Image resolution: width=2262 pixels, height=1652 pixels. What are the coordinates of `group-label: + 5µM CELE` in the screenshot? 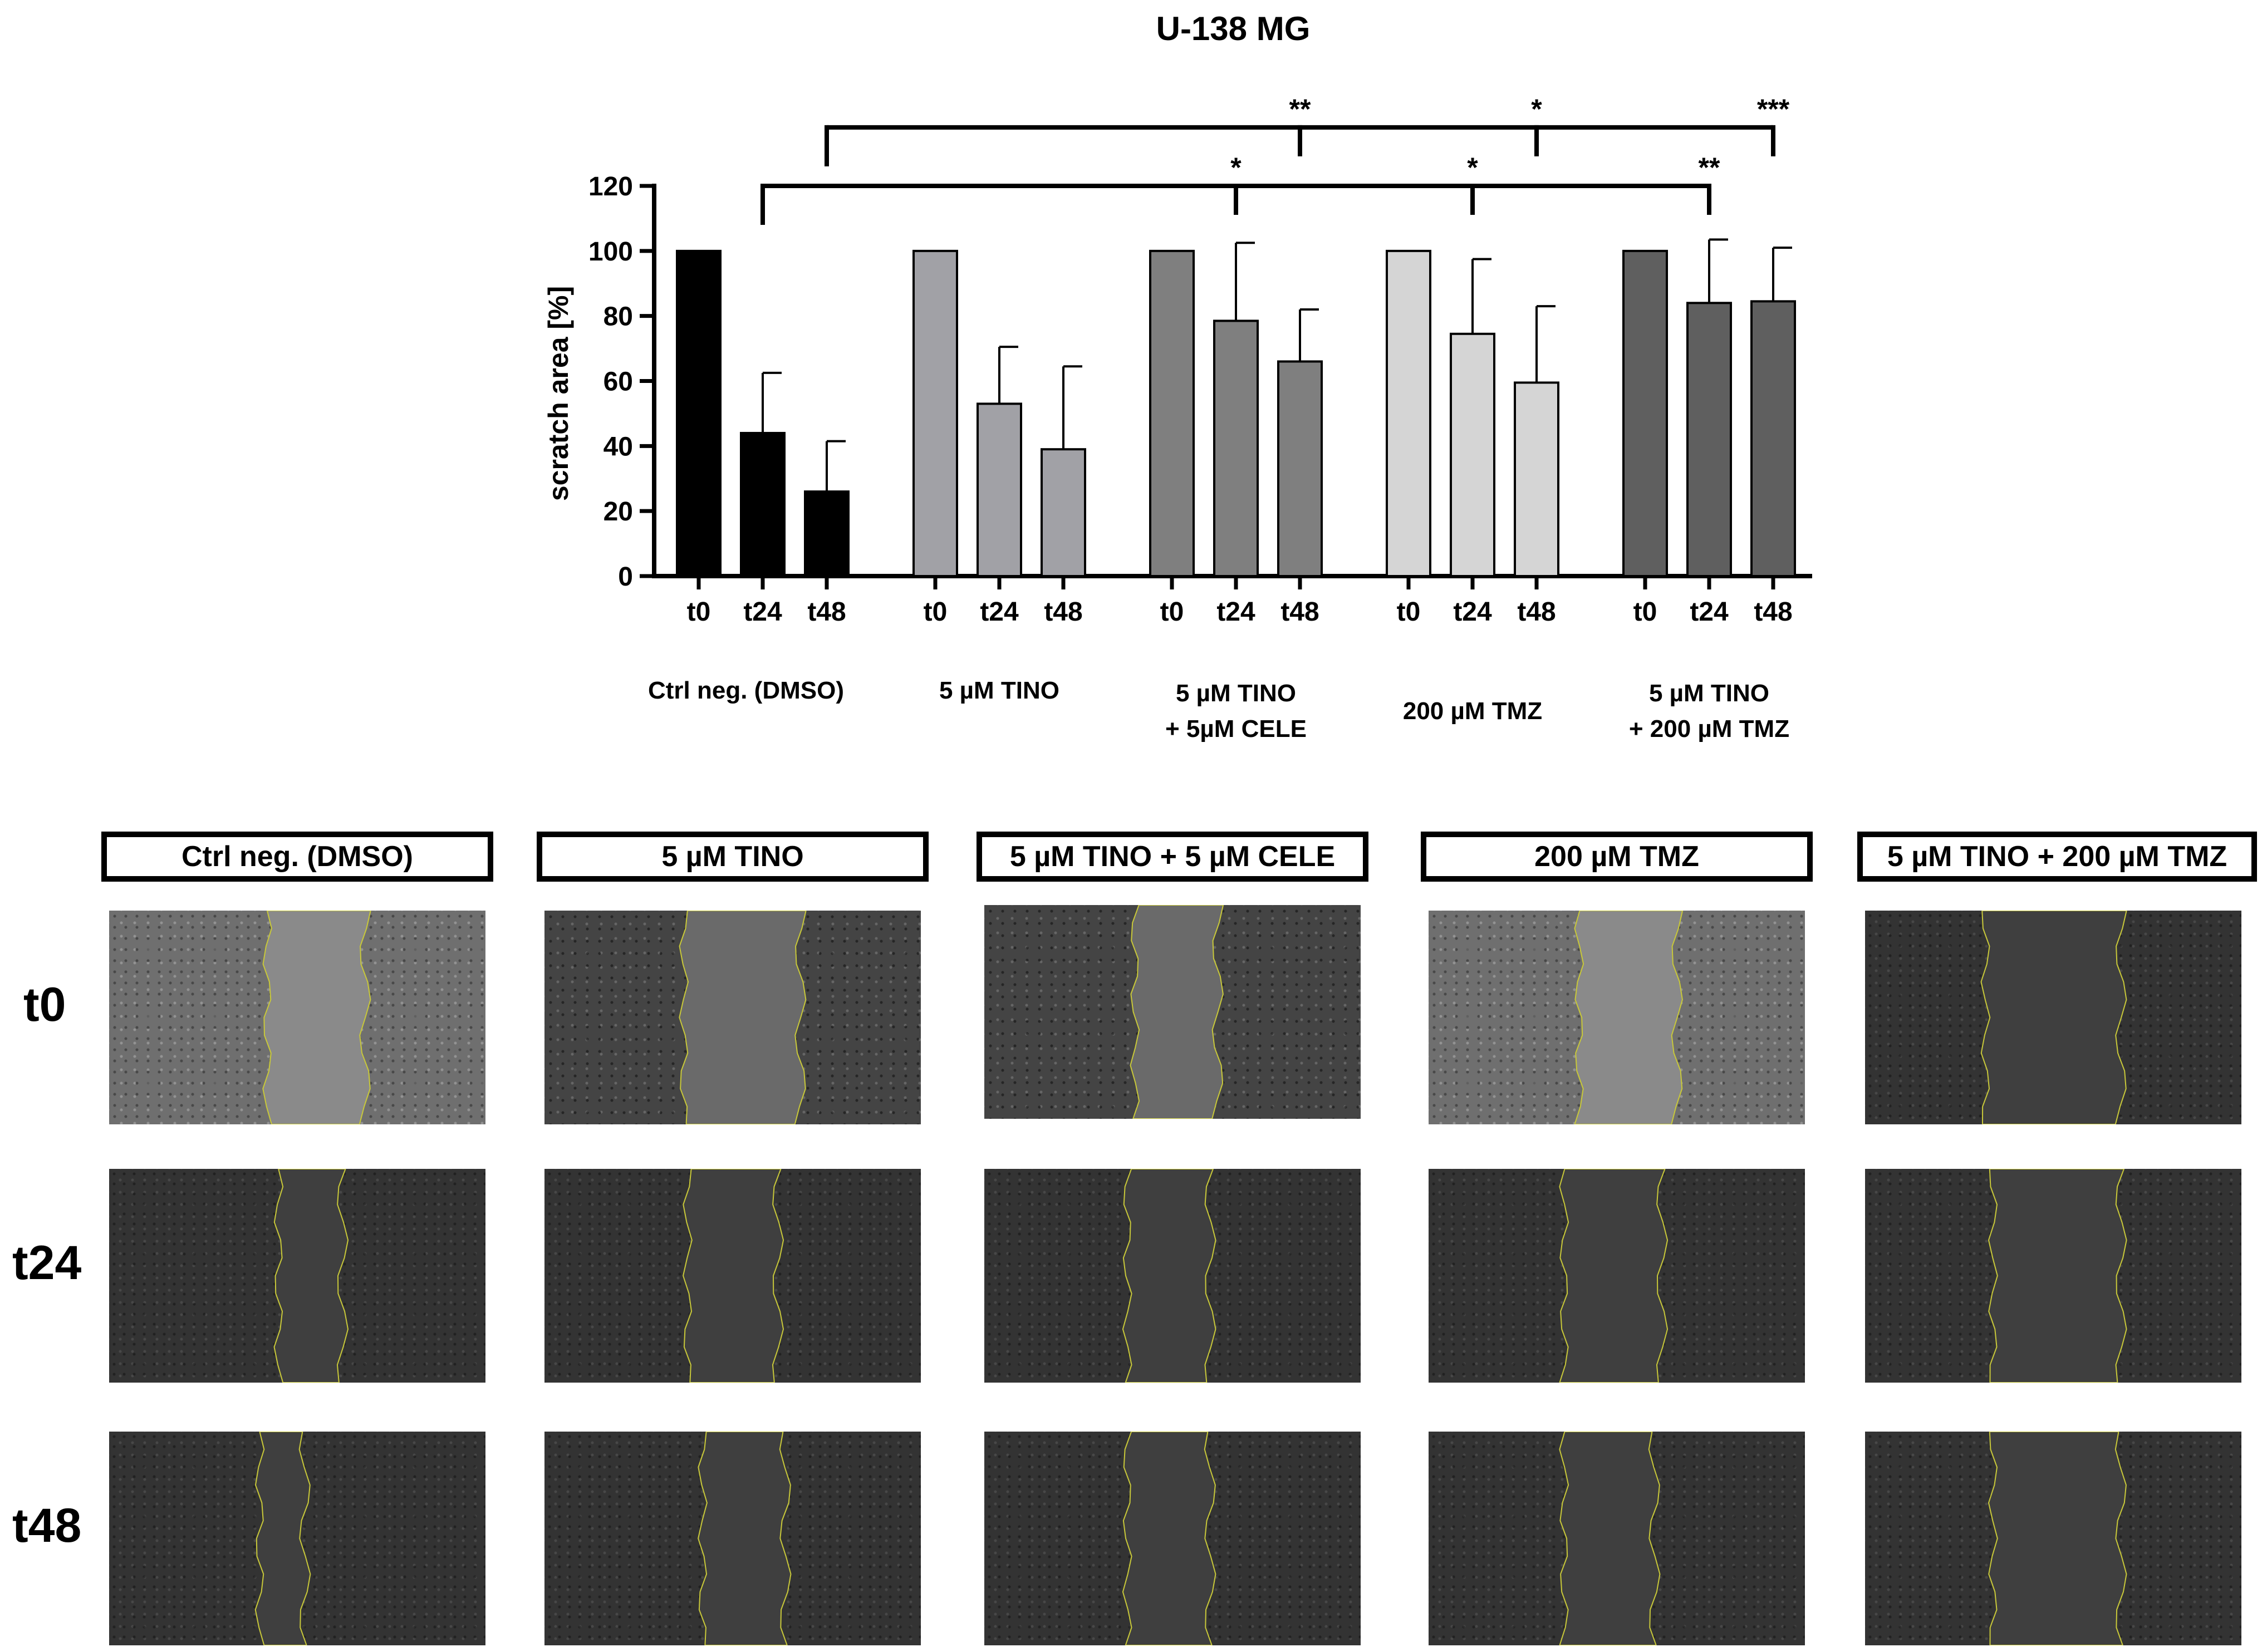 It's located at (1236, 729).